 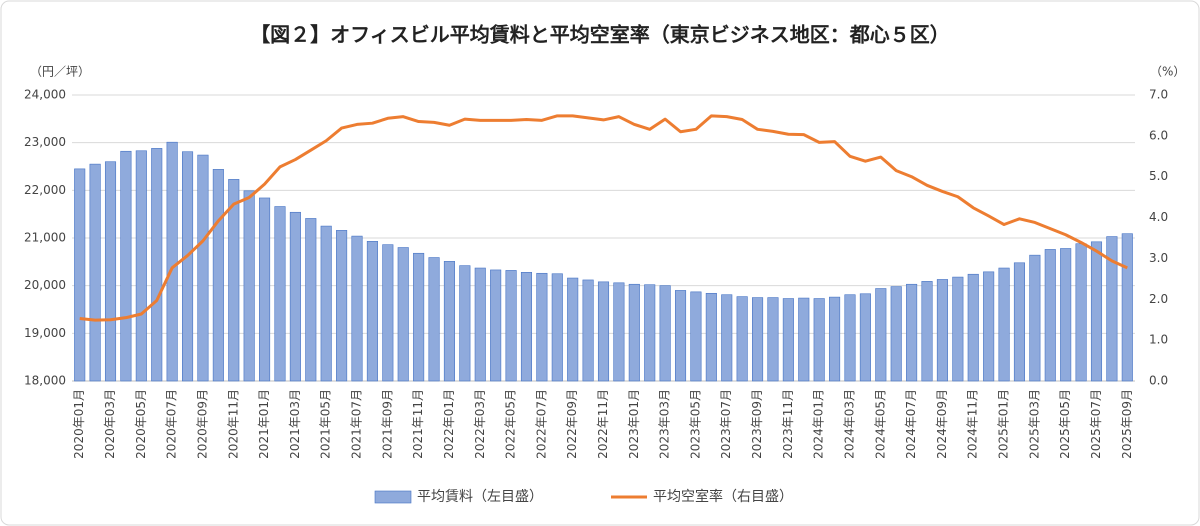 I want to click on x-tick-label: 2021年07月, so click(x=357, y=424).